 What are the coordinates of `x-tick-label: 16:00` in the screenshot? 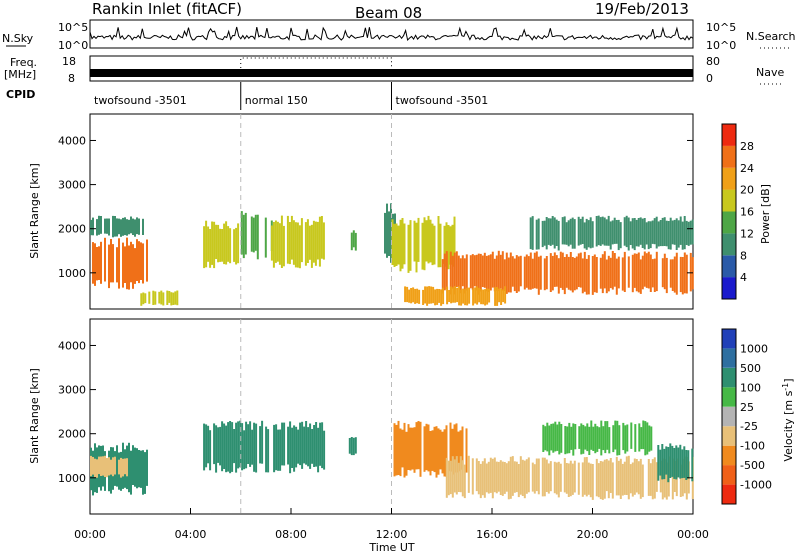 It's located at (492, 534).